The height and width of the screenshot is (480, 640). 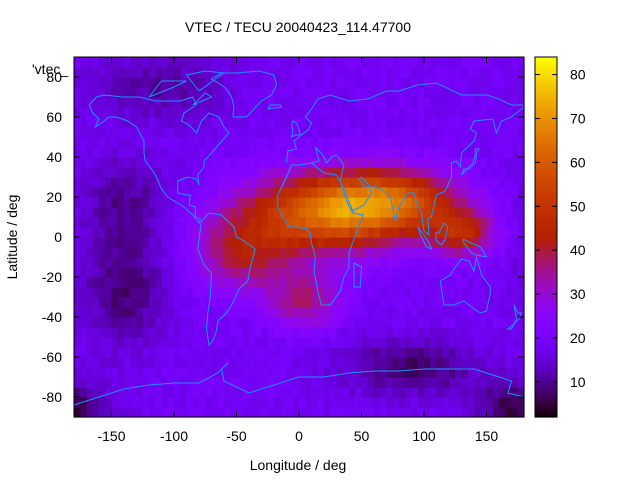 I want to click on coastline, so click(x=205, y=81).